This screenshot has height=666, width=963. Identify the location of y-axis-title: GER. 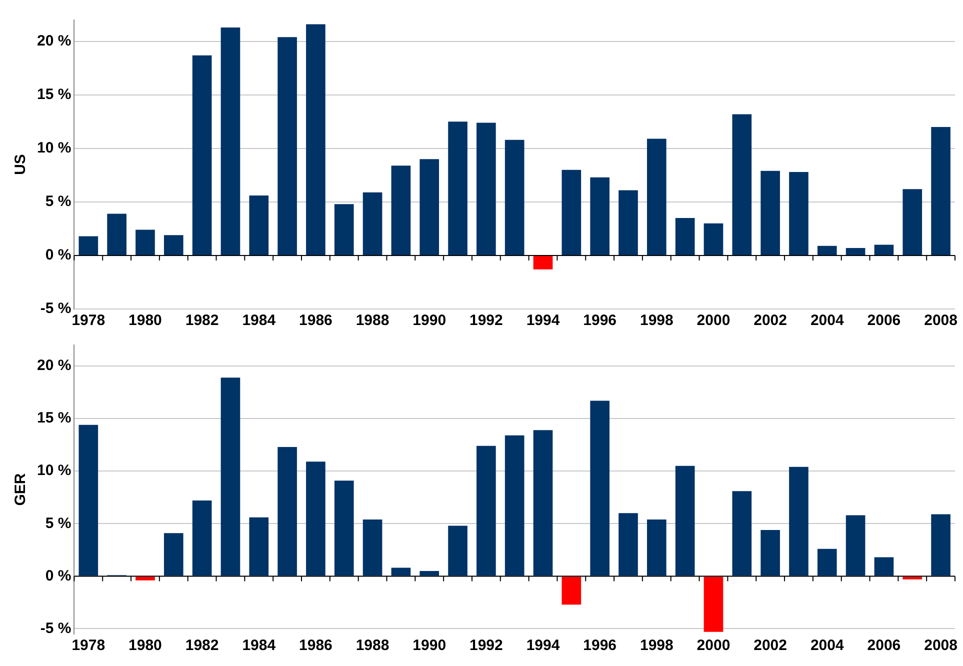
(21, 489).